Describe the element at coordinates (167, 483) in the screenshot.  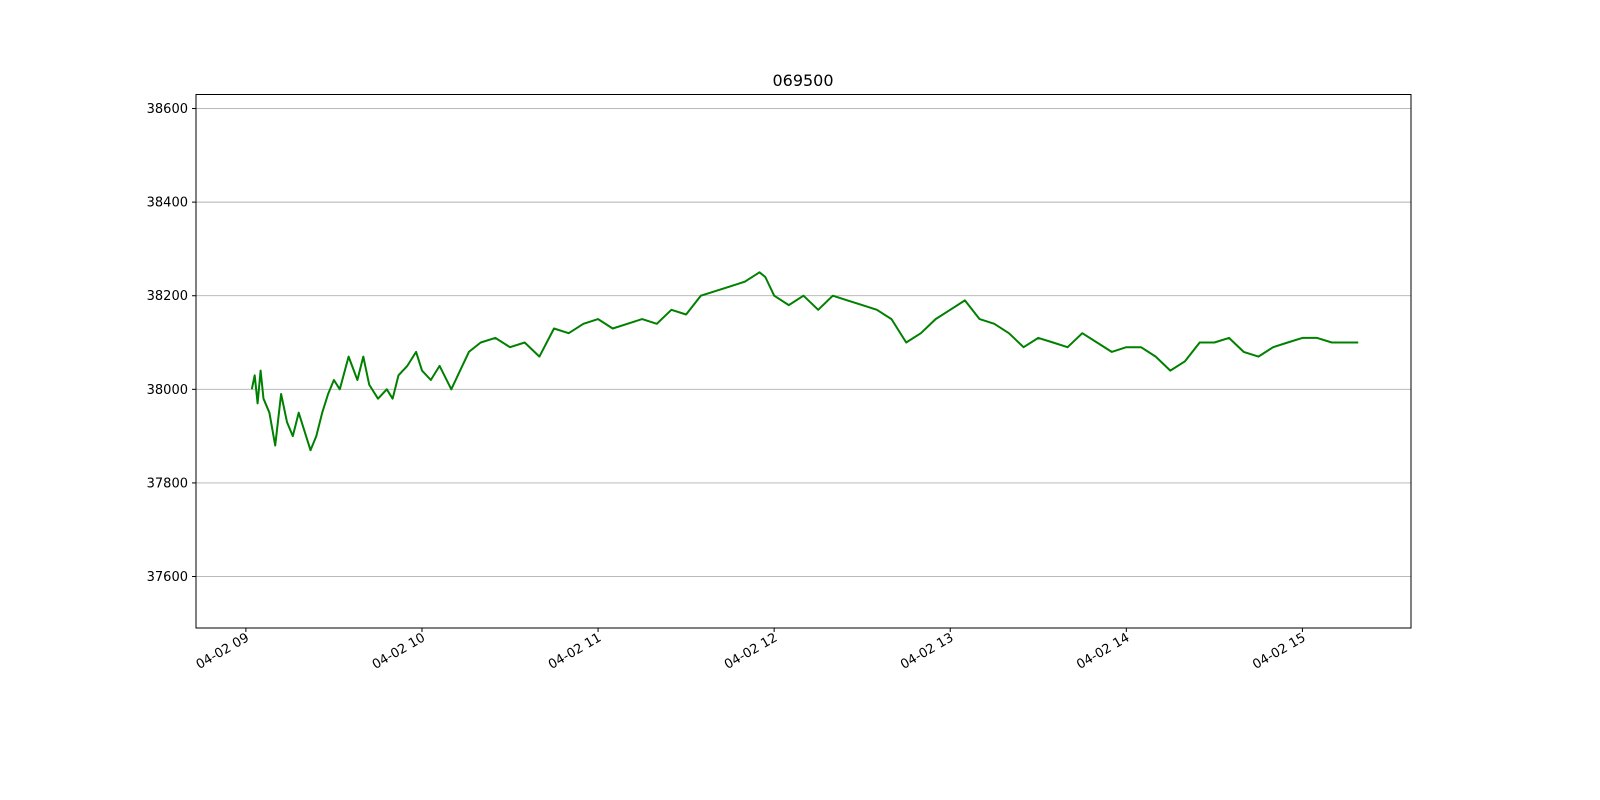
I see `y-tick-label: 37800` at that location.